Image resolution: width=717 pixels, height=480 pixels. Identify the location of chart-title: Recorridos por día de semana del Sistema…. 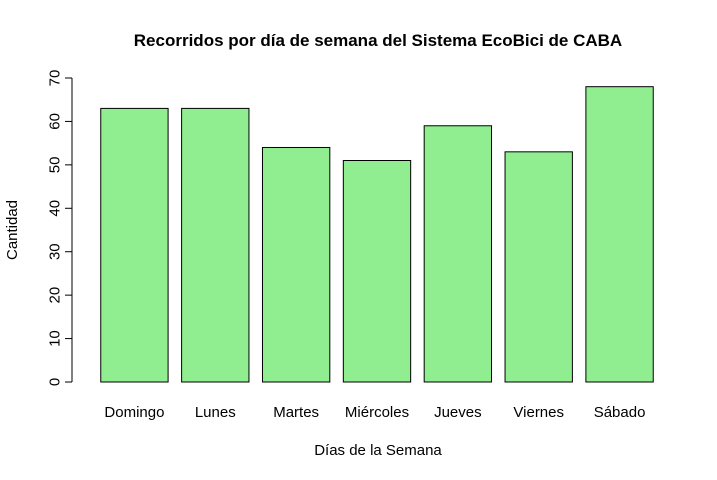
(378, 40).